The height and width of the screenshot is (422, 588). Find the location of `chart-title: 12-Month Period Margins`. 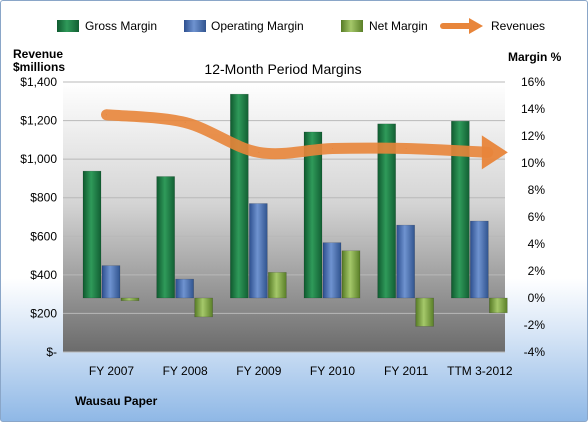

chart-title: 12-Month Period Margins is located at coordinates (282, 69).